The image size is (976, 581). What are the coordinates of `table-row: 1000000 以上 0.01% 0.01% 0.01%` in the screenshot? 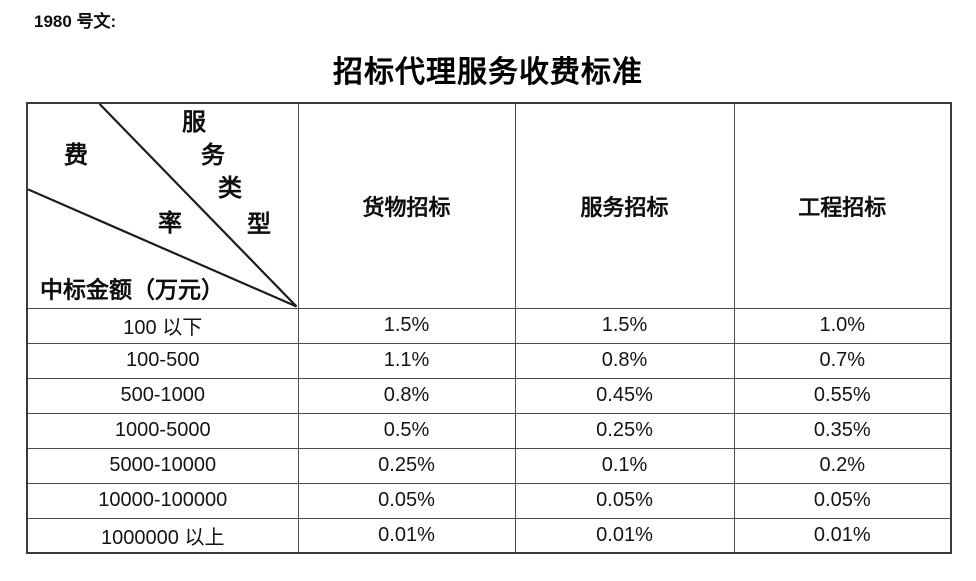 It's located at (489, 535).